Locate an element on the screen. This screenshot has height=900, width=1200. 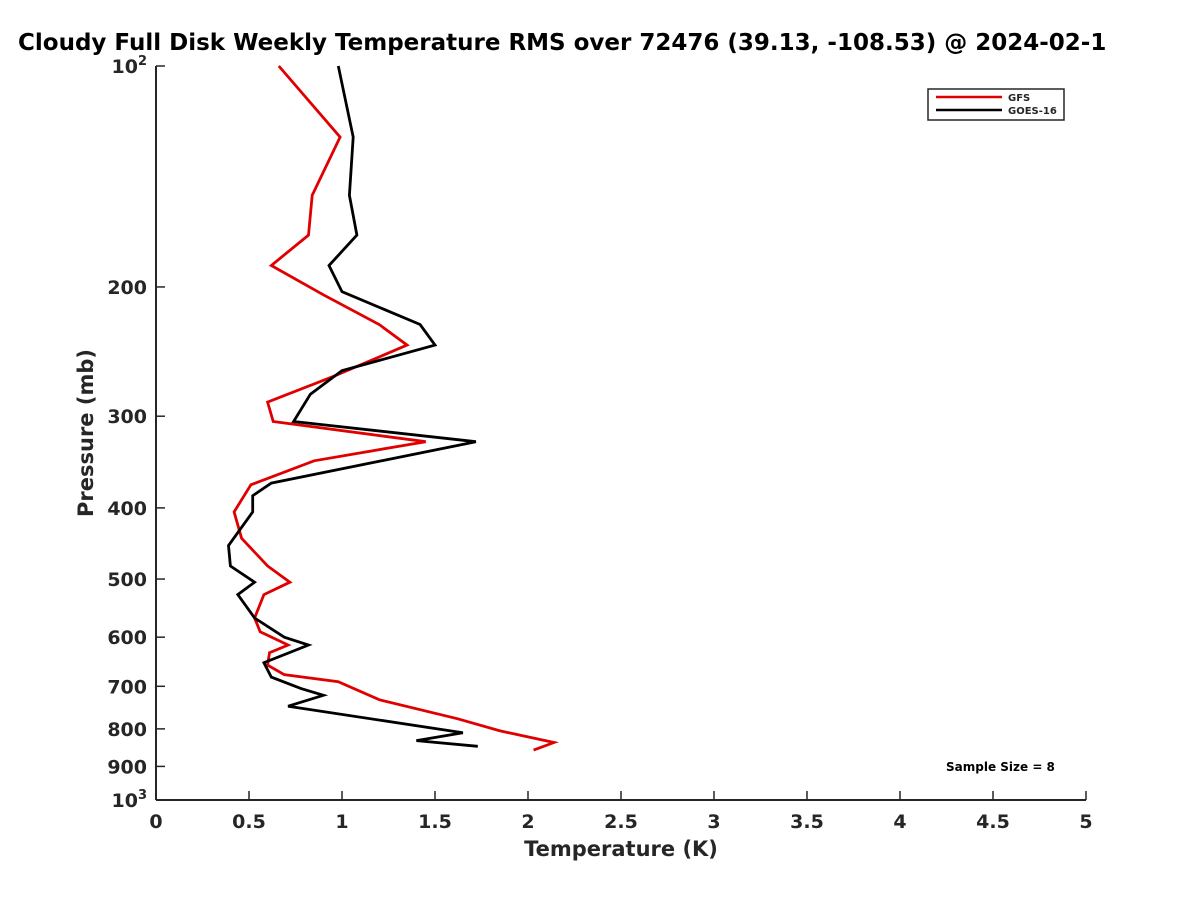
x-ticks: 0 0.5 1 1.5 2 2.5 3 3.5 4 4.5 5 is located at coordinates (621, 812).